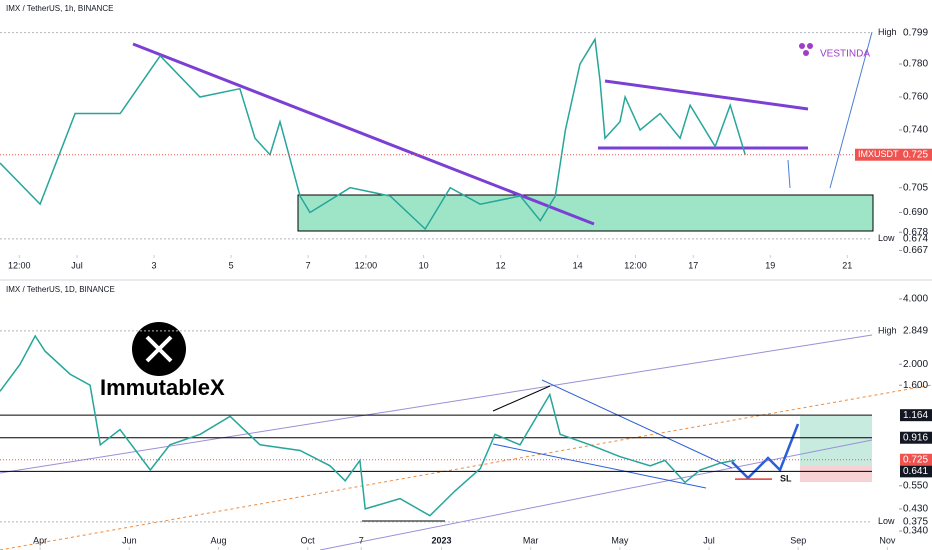  I want to click on low-value: 0.674, so click(915, 239).